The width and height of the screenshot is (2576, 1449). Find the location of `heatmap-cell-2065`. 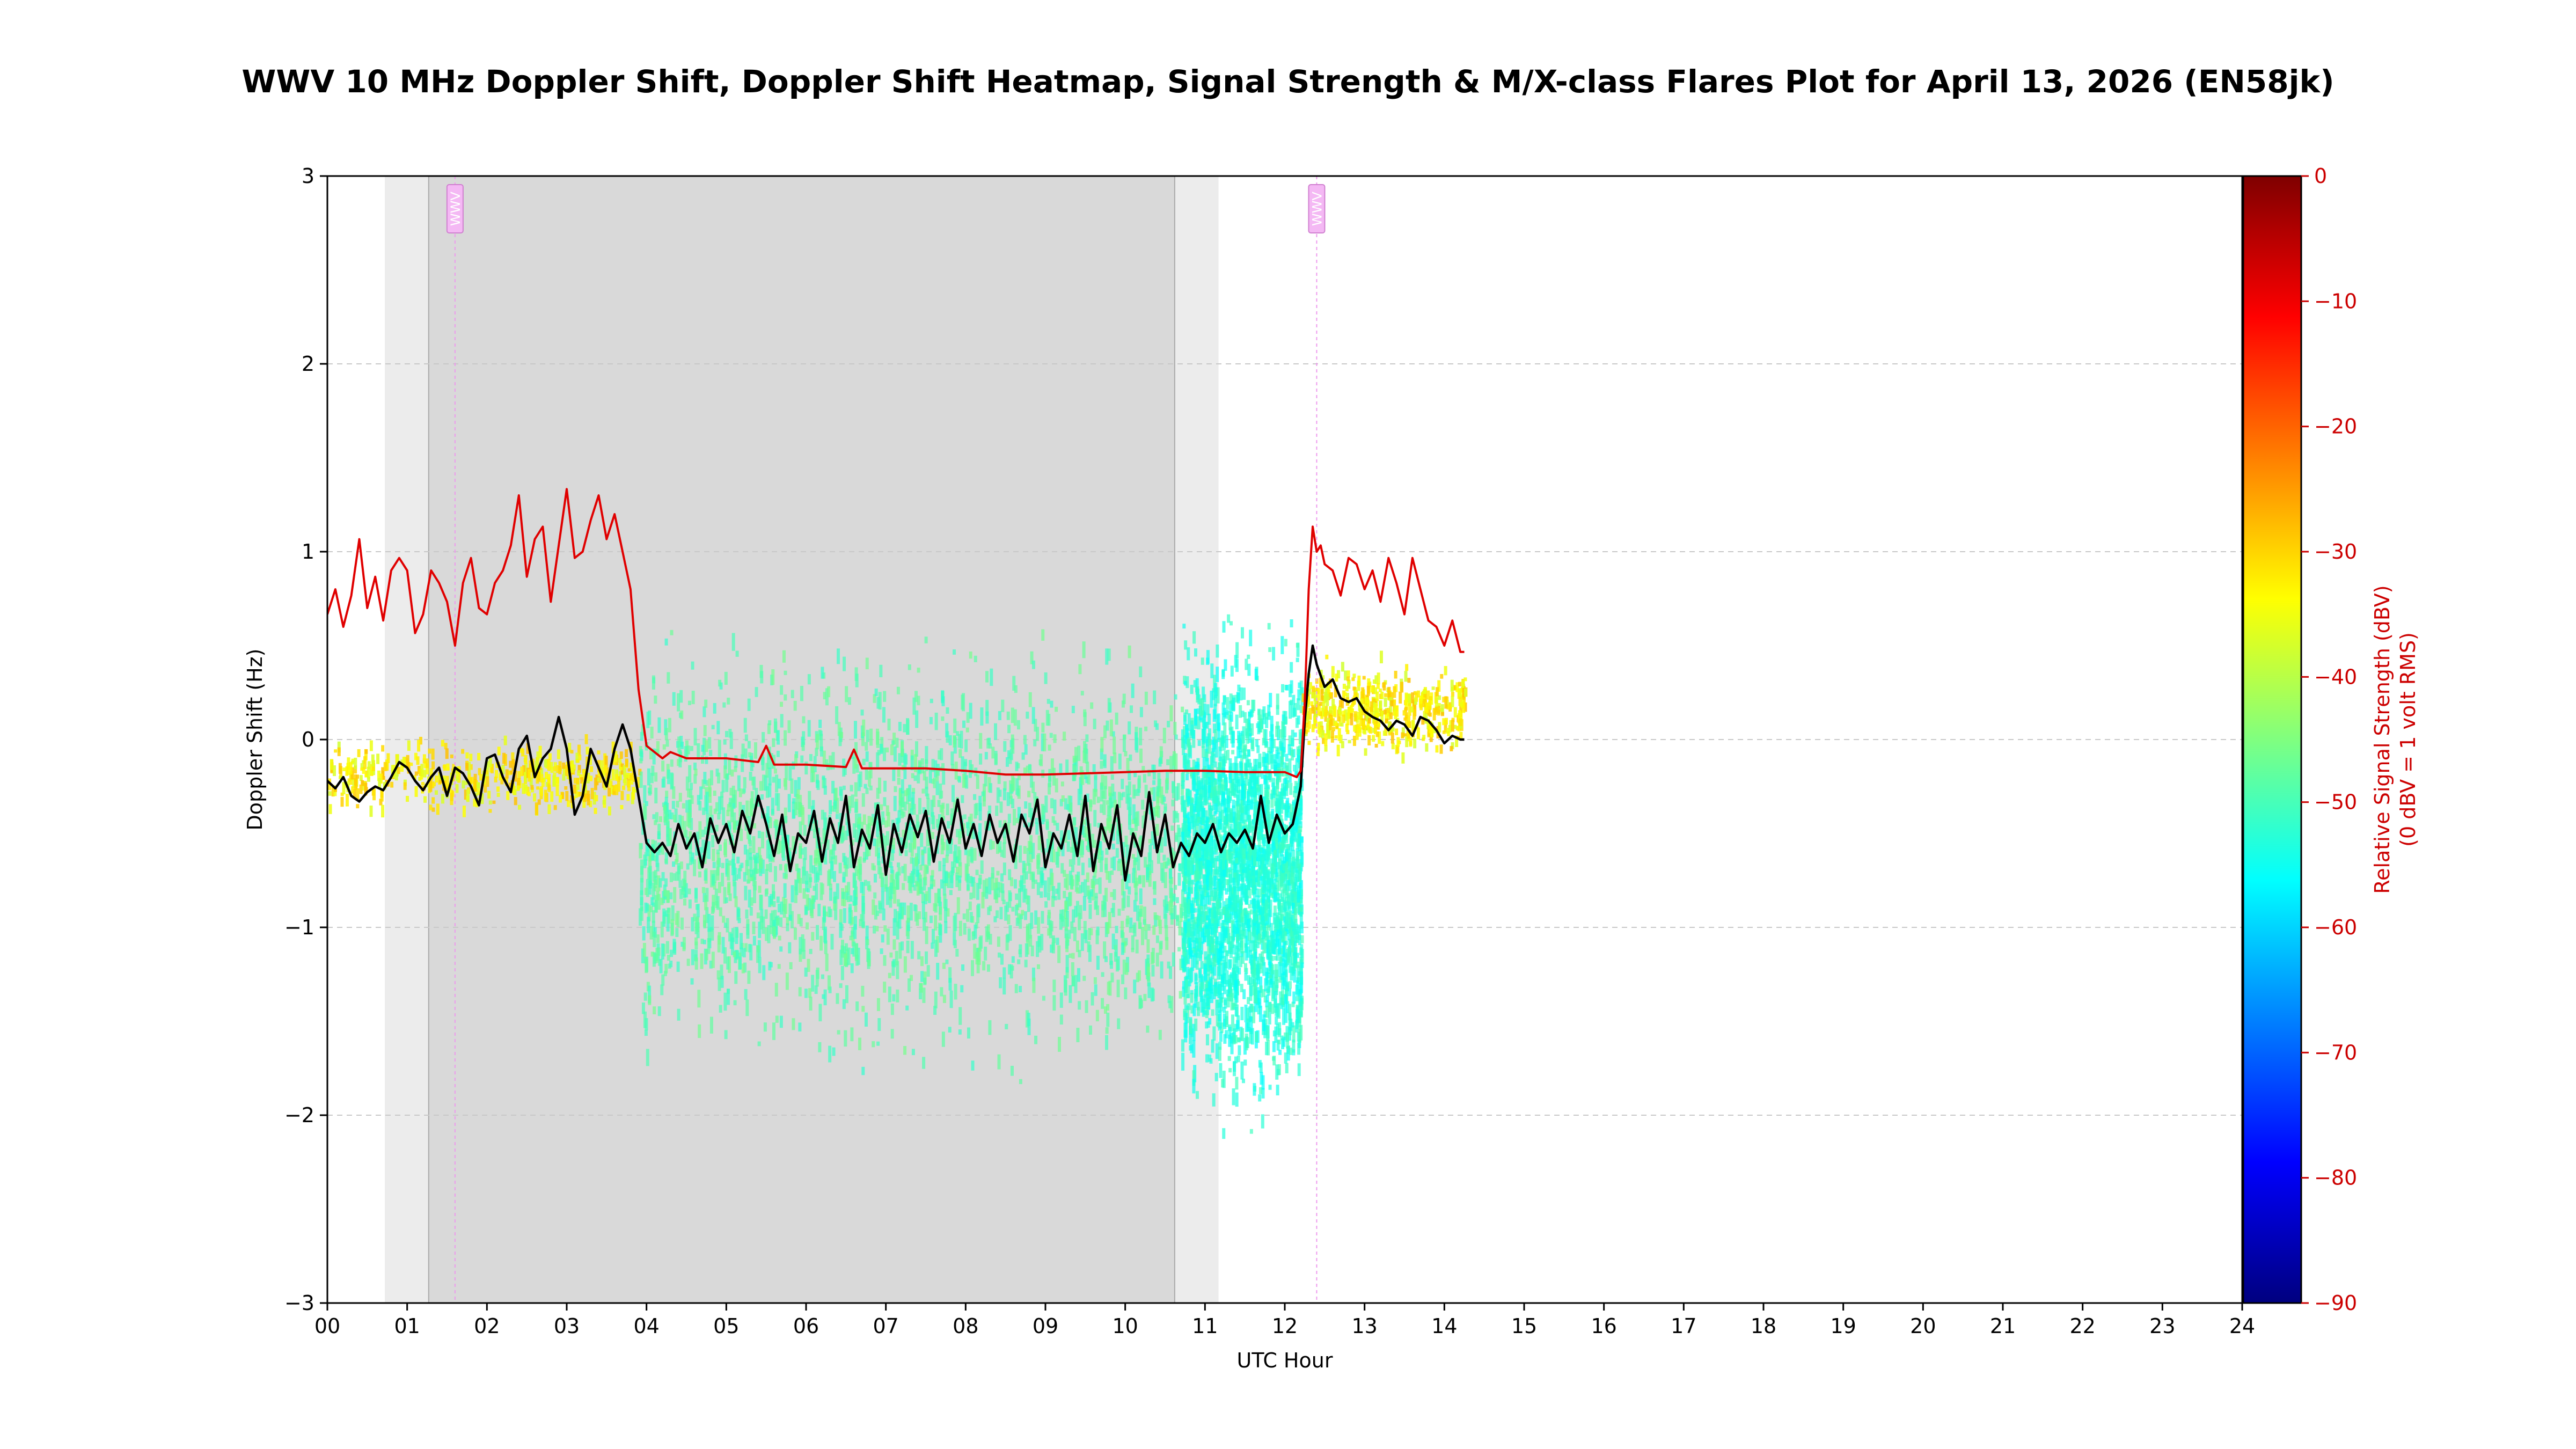

heatmap-cell-2065 is located at coordinates (751, 864).